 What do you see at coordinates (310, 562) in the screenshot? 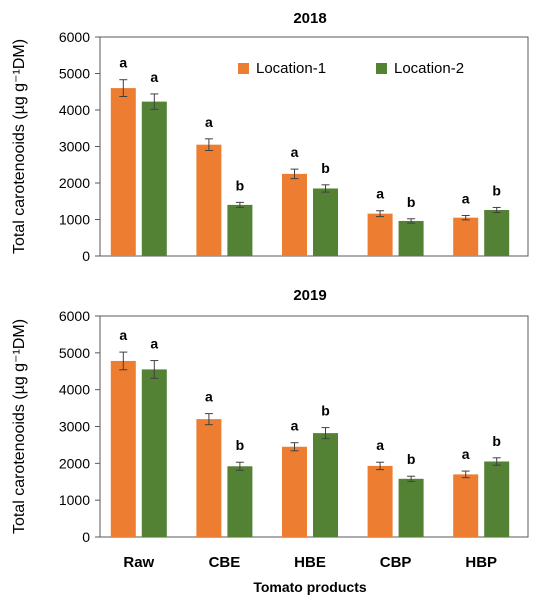
I see `x-tick-label: HBE` at bounding box center [310, 562].